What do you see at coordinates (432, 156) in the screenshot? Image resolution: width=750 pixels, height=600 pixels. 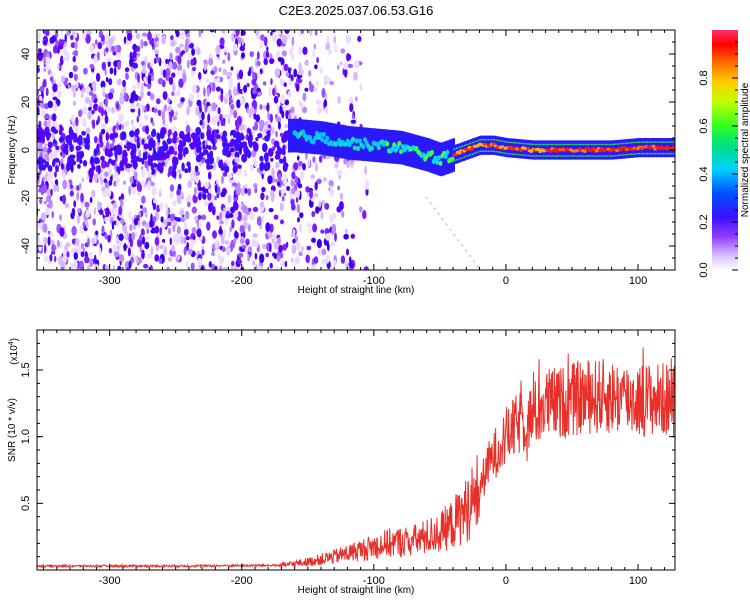 I see `spectrogram-ridge-envelope` at bounding box center [432, 156].